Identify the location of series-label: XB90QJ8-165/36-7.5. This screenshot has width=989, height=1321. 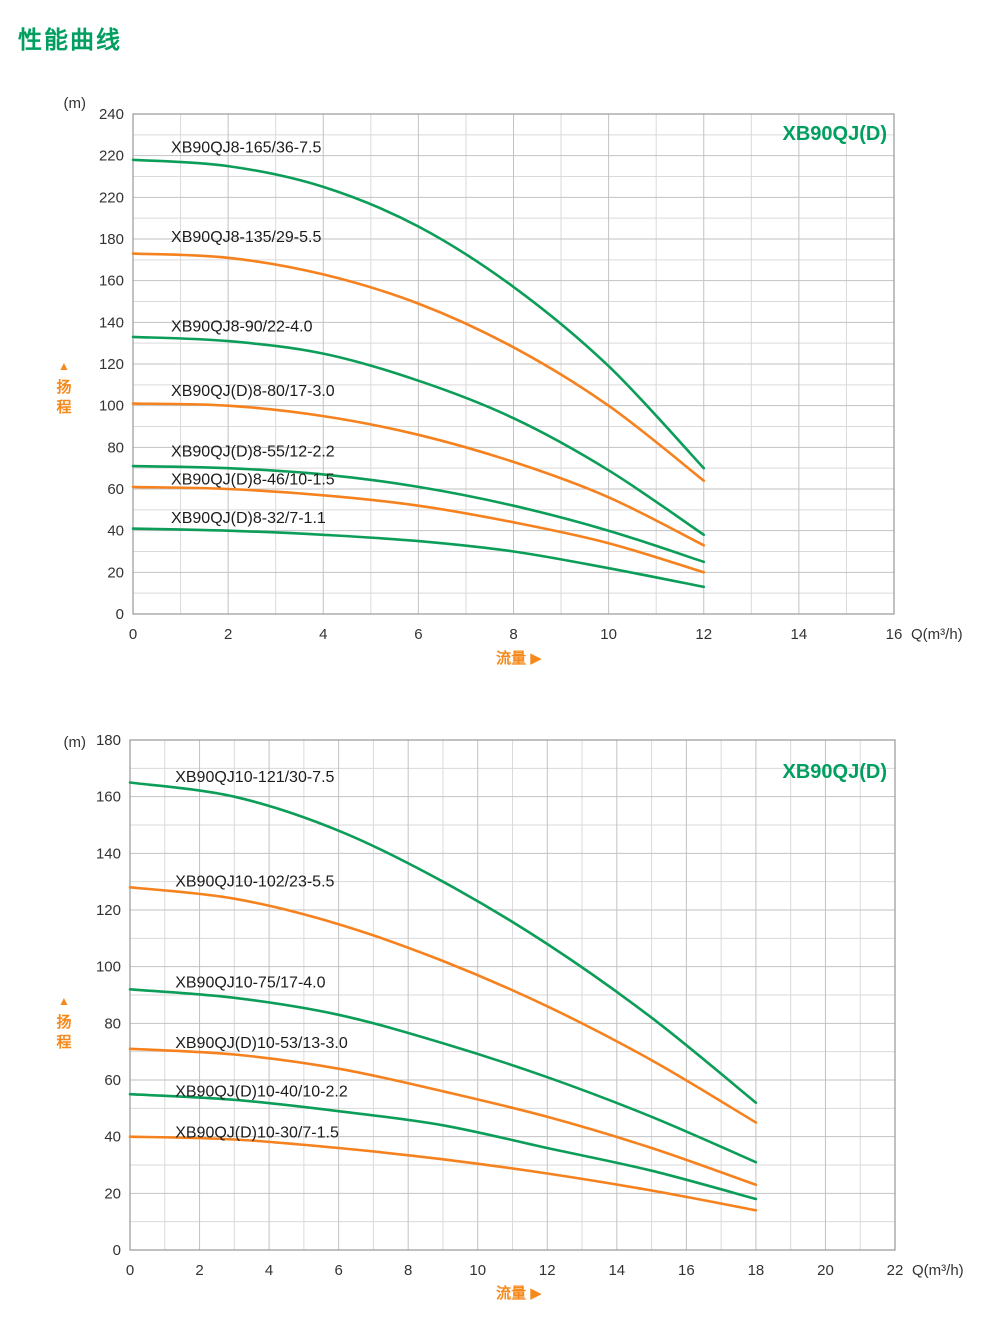
(246, 147).